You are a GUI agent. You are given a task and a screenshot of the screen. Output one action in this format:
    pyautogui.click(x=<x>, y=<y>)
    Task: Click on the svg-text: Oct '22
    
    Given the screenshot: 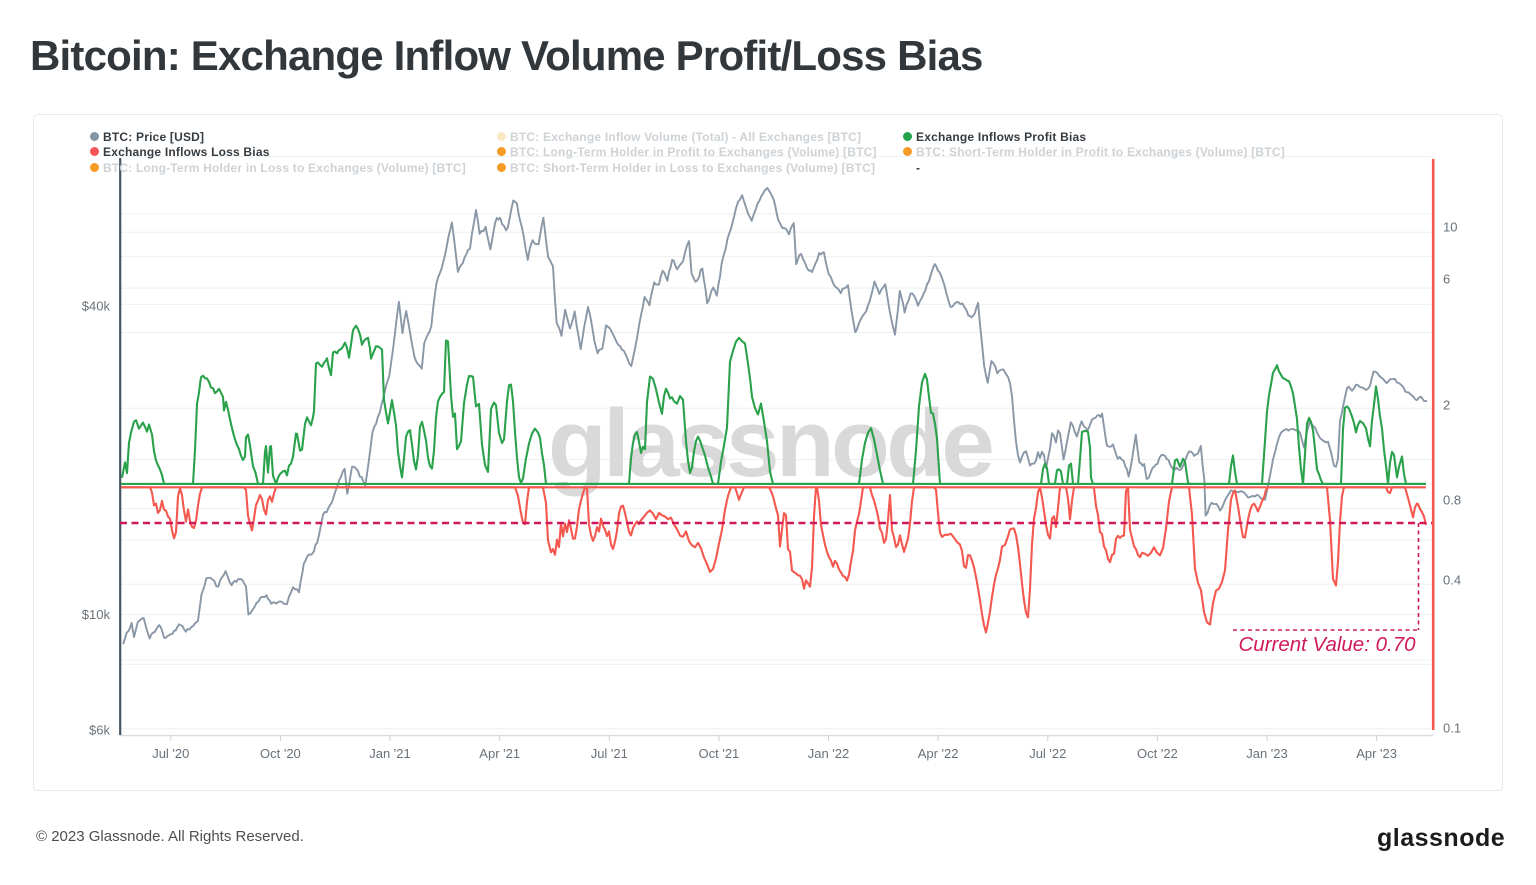 What is the action you would take?
    pyautogui.click(x=1157, y=753)
    